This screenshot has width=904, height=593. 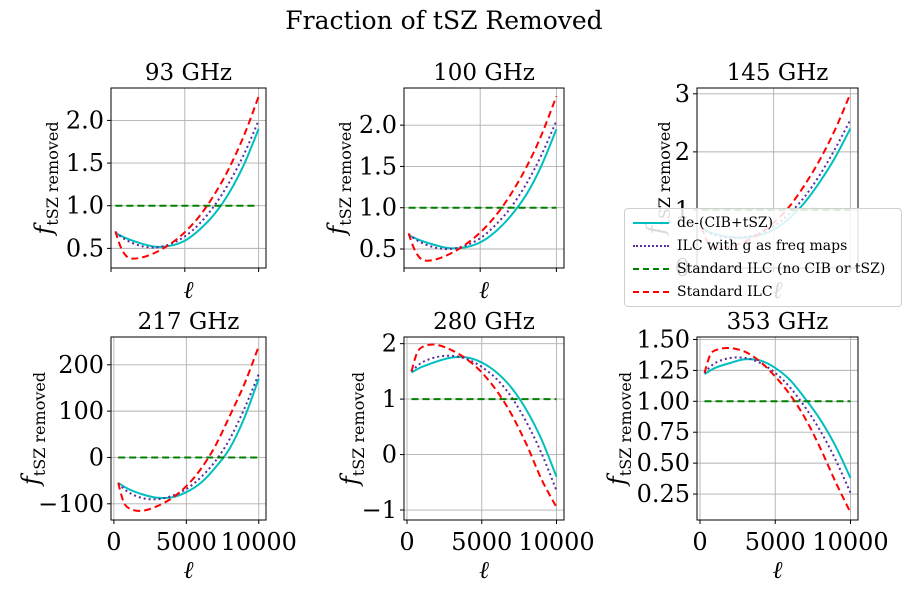 What do you see at coordinates (663, 463) in the screenshot?
I see `y-tick-label: 0.50` at bounding box center [663, 463].